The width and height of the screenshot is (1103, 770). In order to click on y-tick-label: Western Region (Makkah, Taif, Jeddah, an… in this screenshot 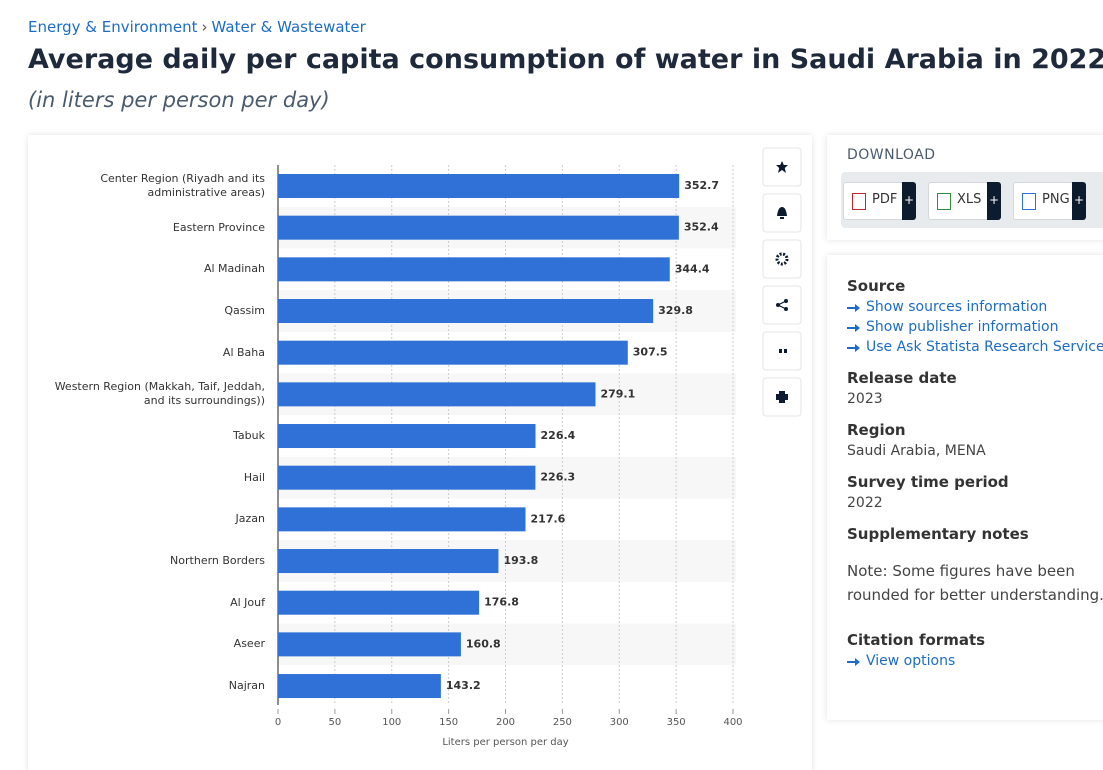, I will do `click(159, 394)`.